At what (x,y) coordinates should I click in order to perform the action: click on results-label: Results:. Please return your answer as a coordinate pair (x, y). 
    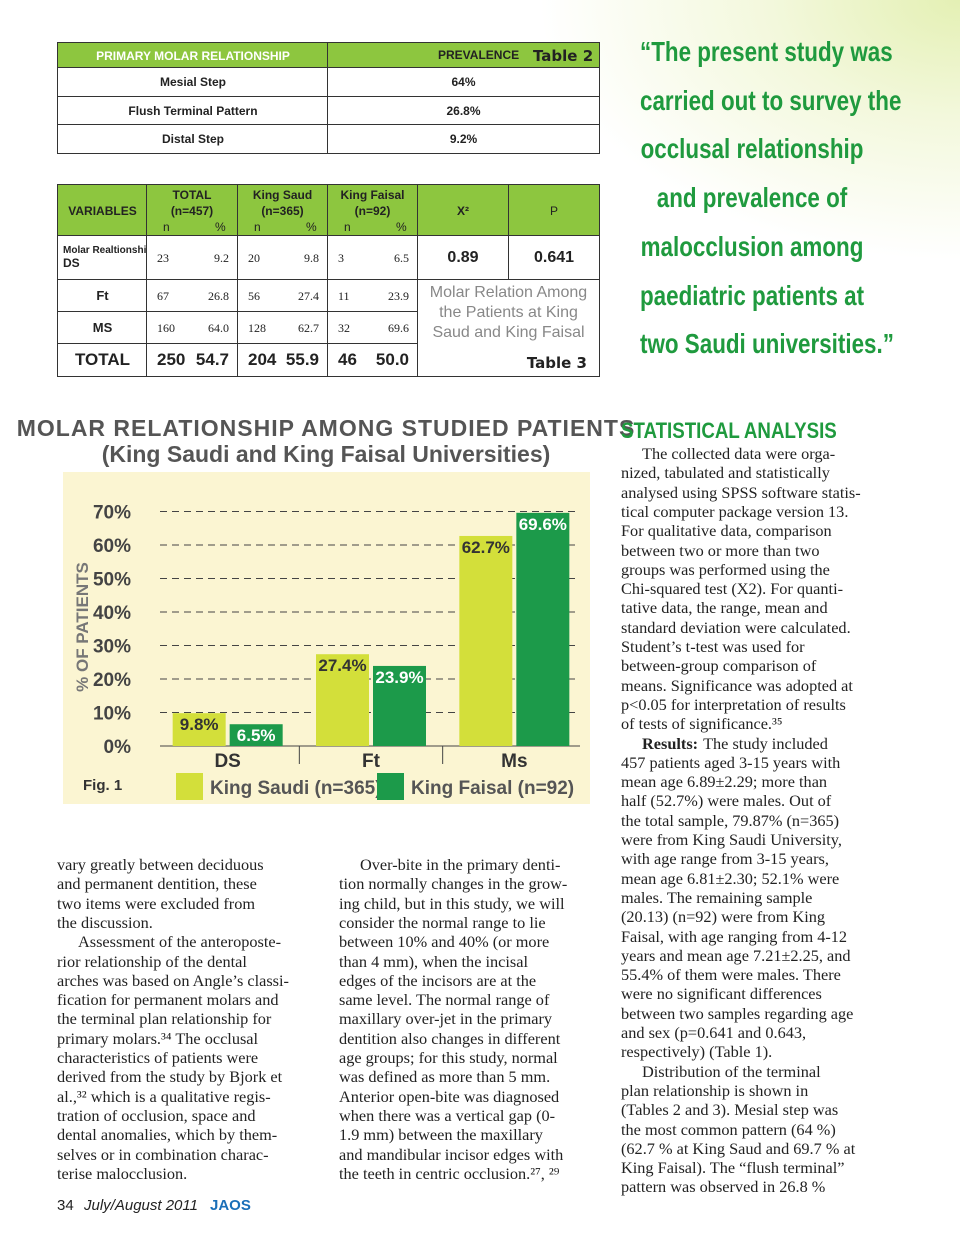
    Looking at the image, I should click on (670, 743).